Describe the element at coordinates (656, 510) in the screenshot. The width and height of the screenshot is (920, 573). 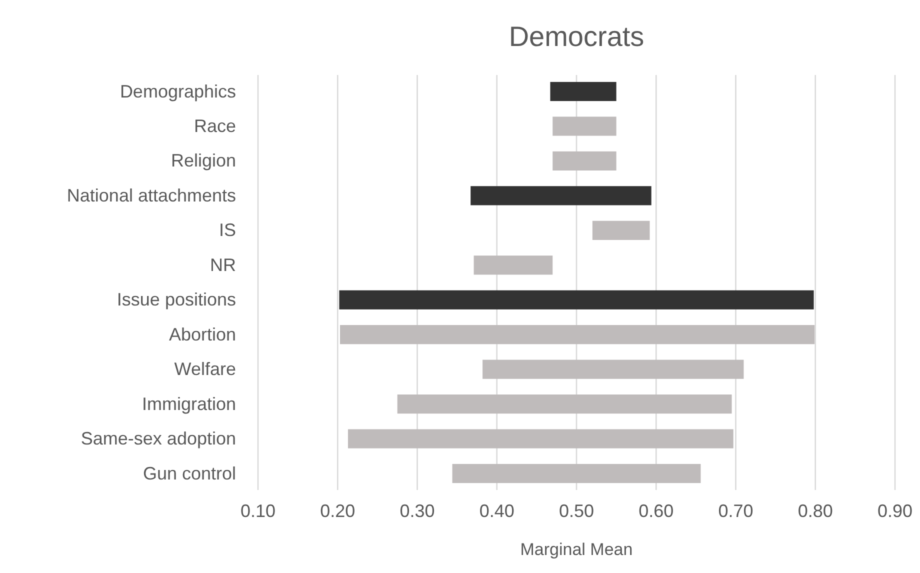
I see `x-tick-label: 0.60` at that location.